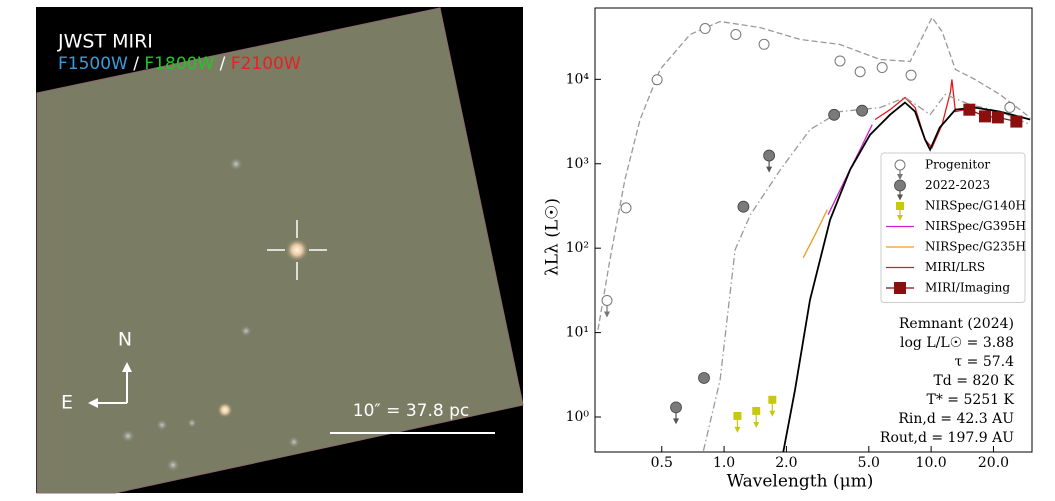  What do you see at coordinates (577, 248) in the screenshot?
I see `y-tick-label: 10²` at bounding box center [577, 248].